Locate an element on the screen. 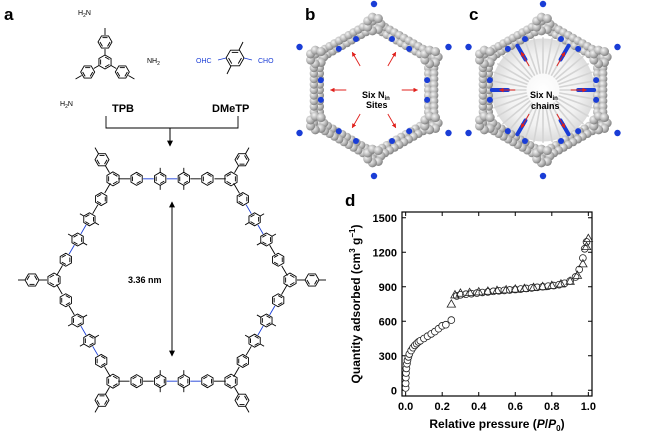 The width and height of the screenshot is (650, 440). y-tick-label: 1500 is located at coordinates (385, 219).